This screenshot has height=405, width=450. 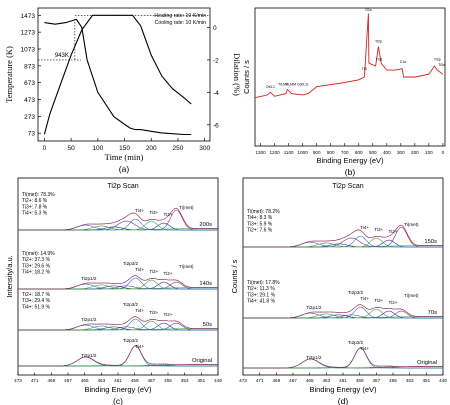 What do you see at coordinates (343, 389) in the screenshot?
I see `panel-d-xlabel: Binding Energy (eV)` at bounding box center [343, 389].